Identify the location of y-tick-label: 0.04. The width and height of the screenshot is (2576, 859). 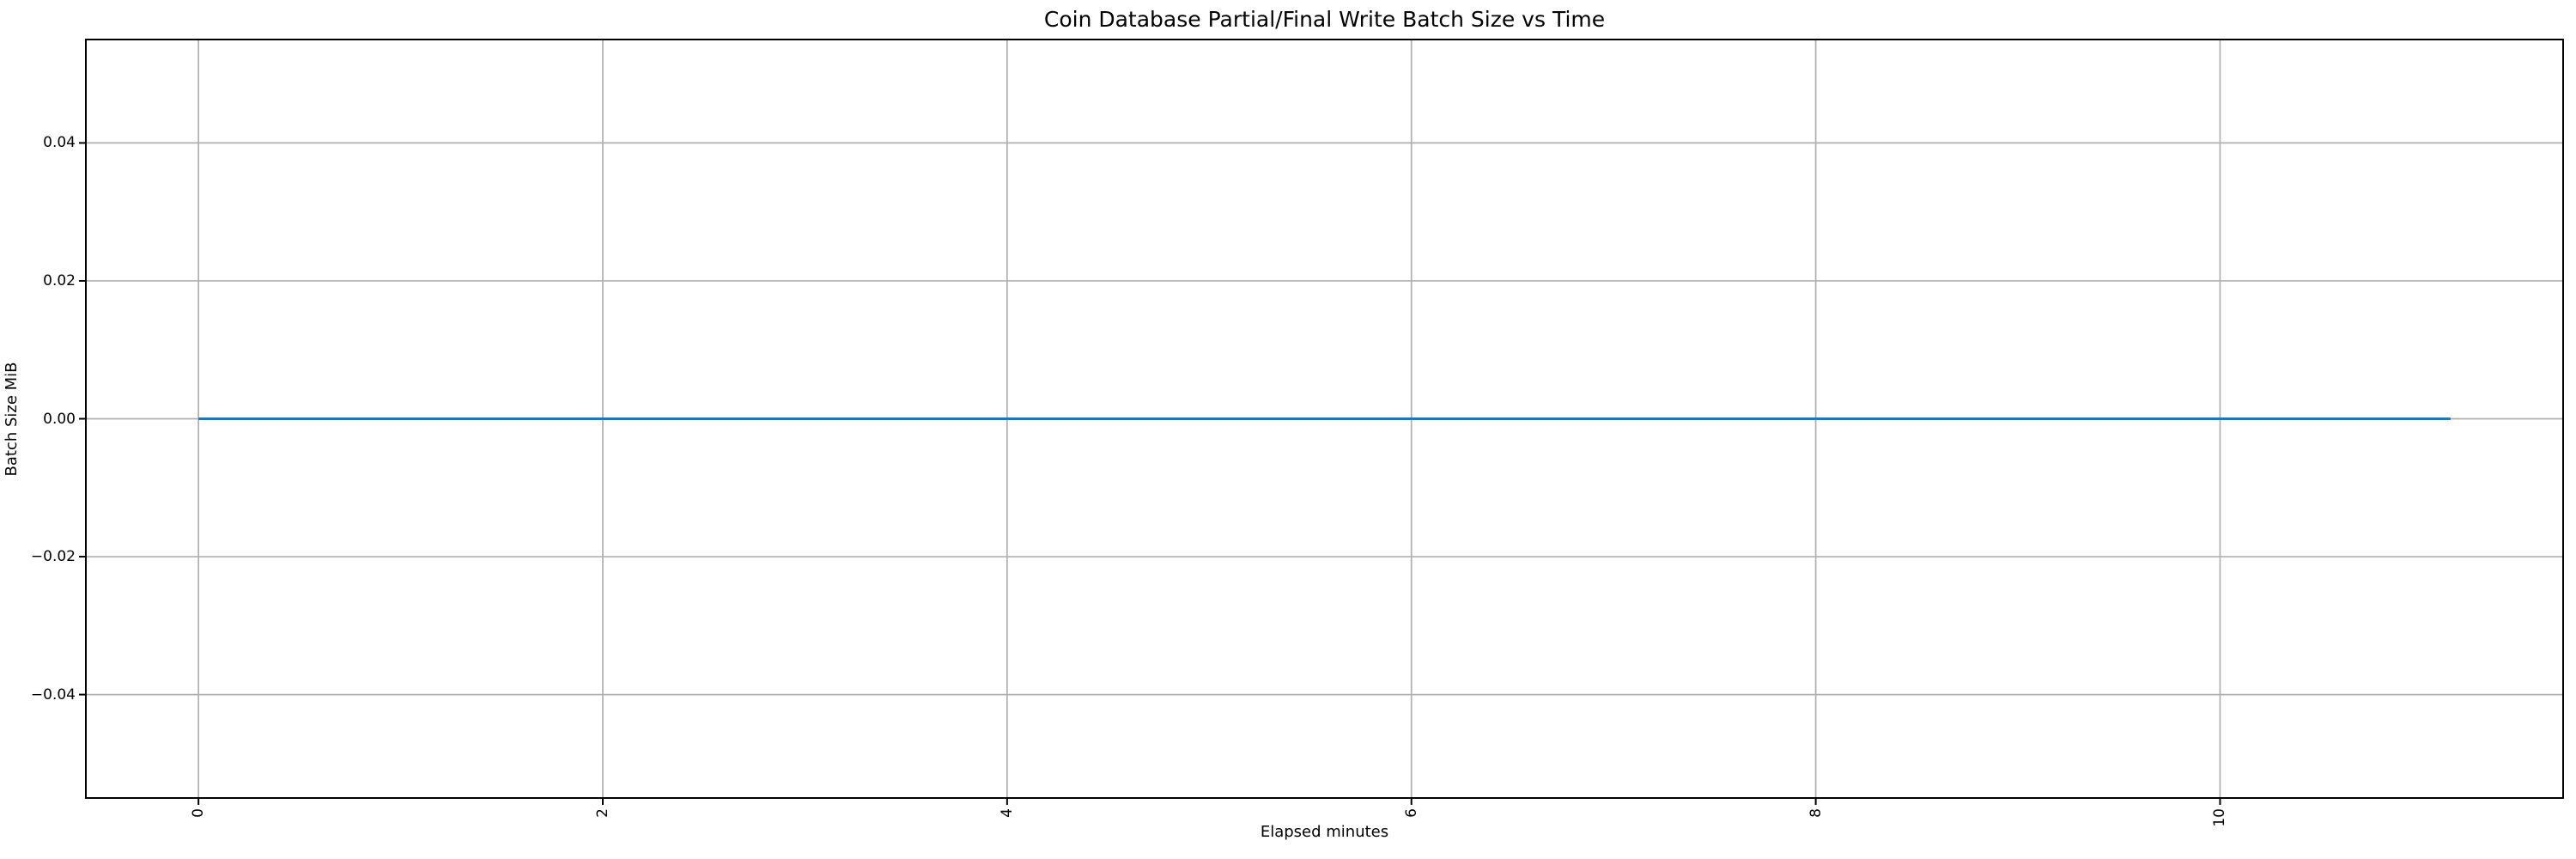
(59, 143).